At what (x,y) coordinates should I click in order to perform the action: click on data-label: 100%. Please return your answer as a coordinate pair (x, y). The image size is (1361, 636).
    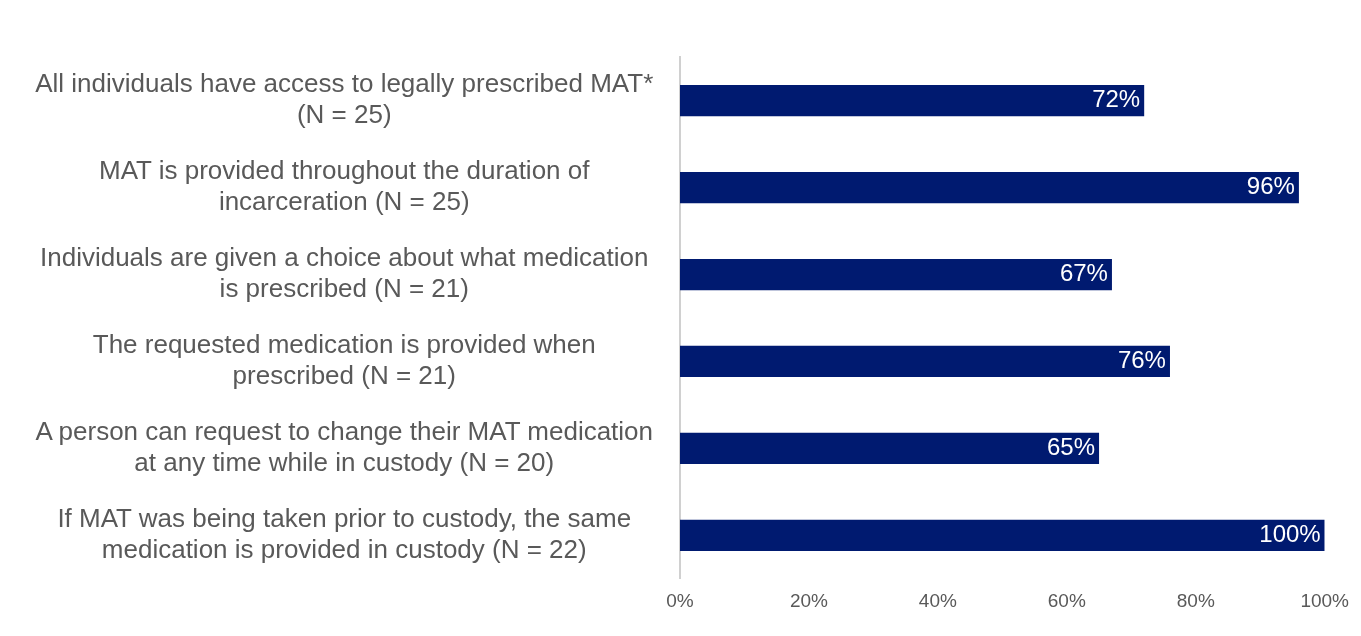
    Looking at the image, I should click on (1290, 533).